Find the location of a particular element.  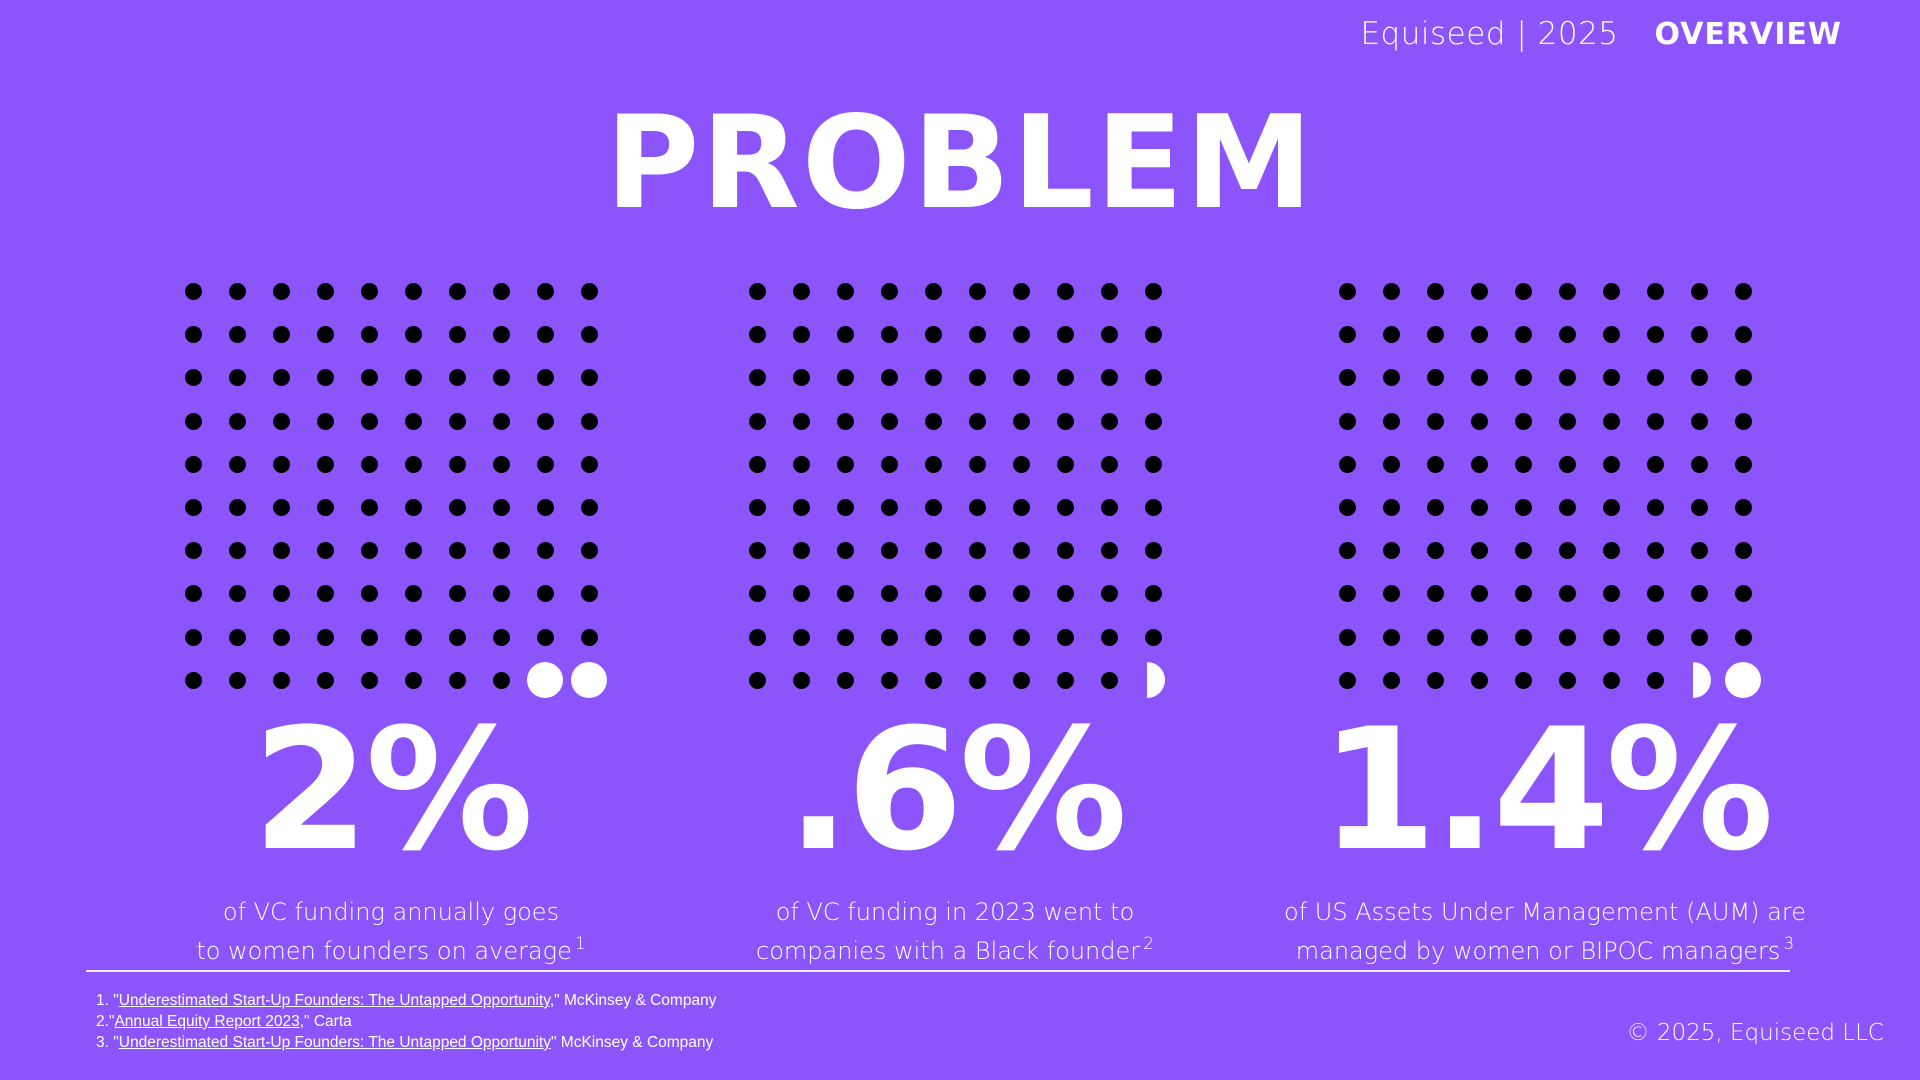

footnote-source: ," McKinsey & Company is located at coordinates (633, 1000).